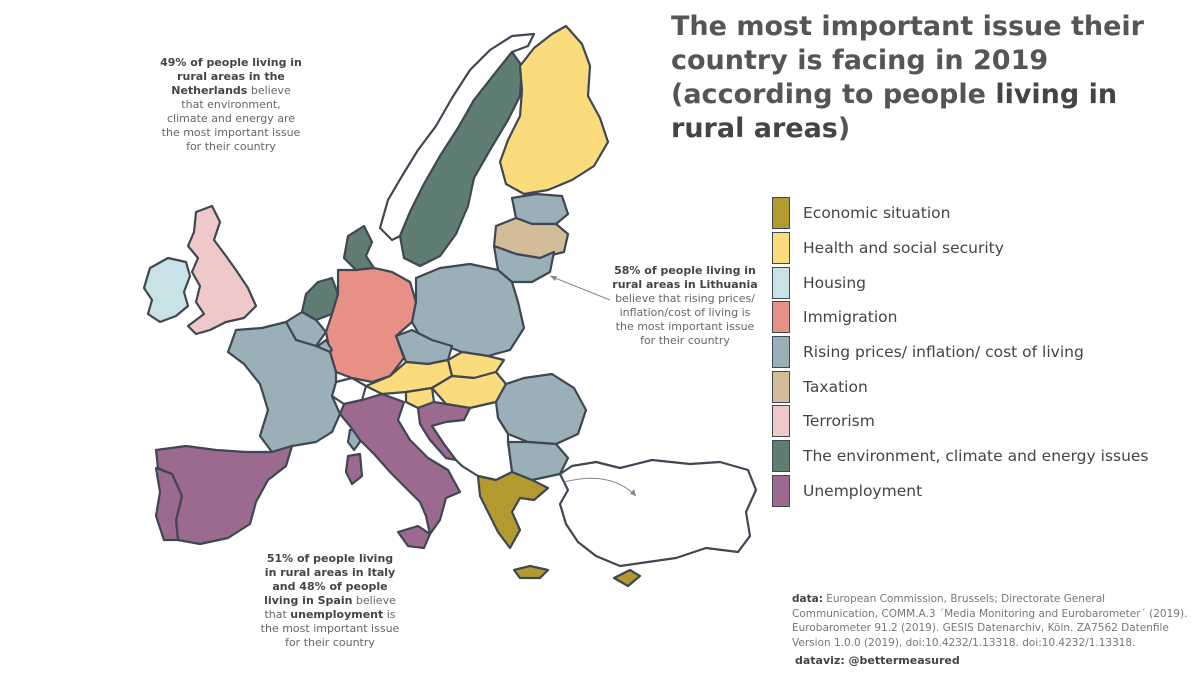 This screenshot has width=1200, height=675. I want to click on country-sweden, so click(461, 159).